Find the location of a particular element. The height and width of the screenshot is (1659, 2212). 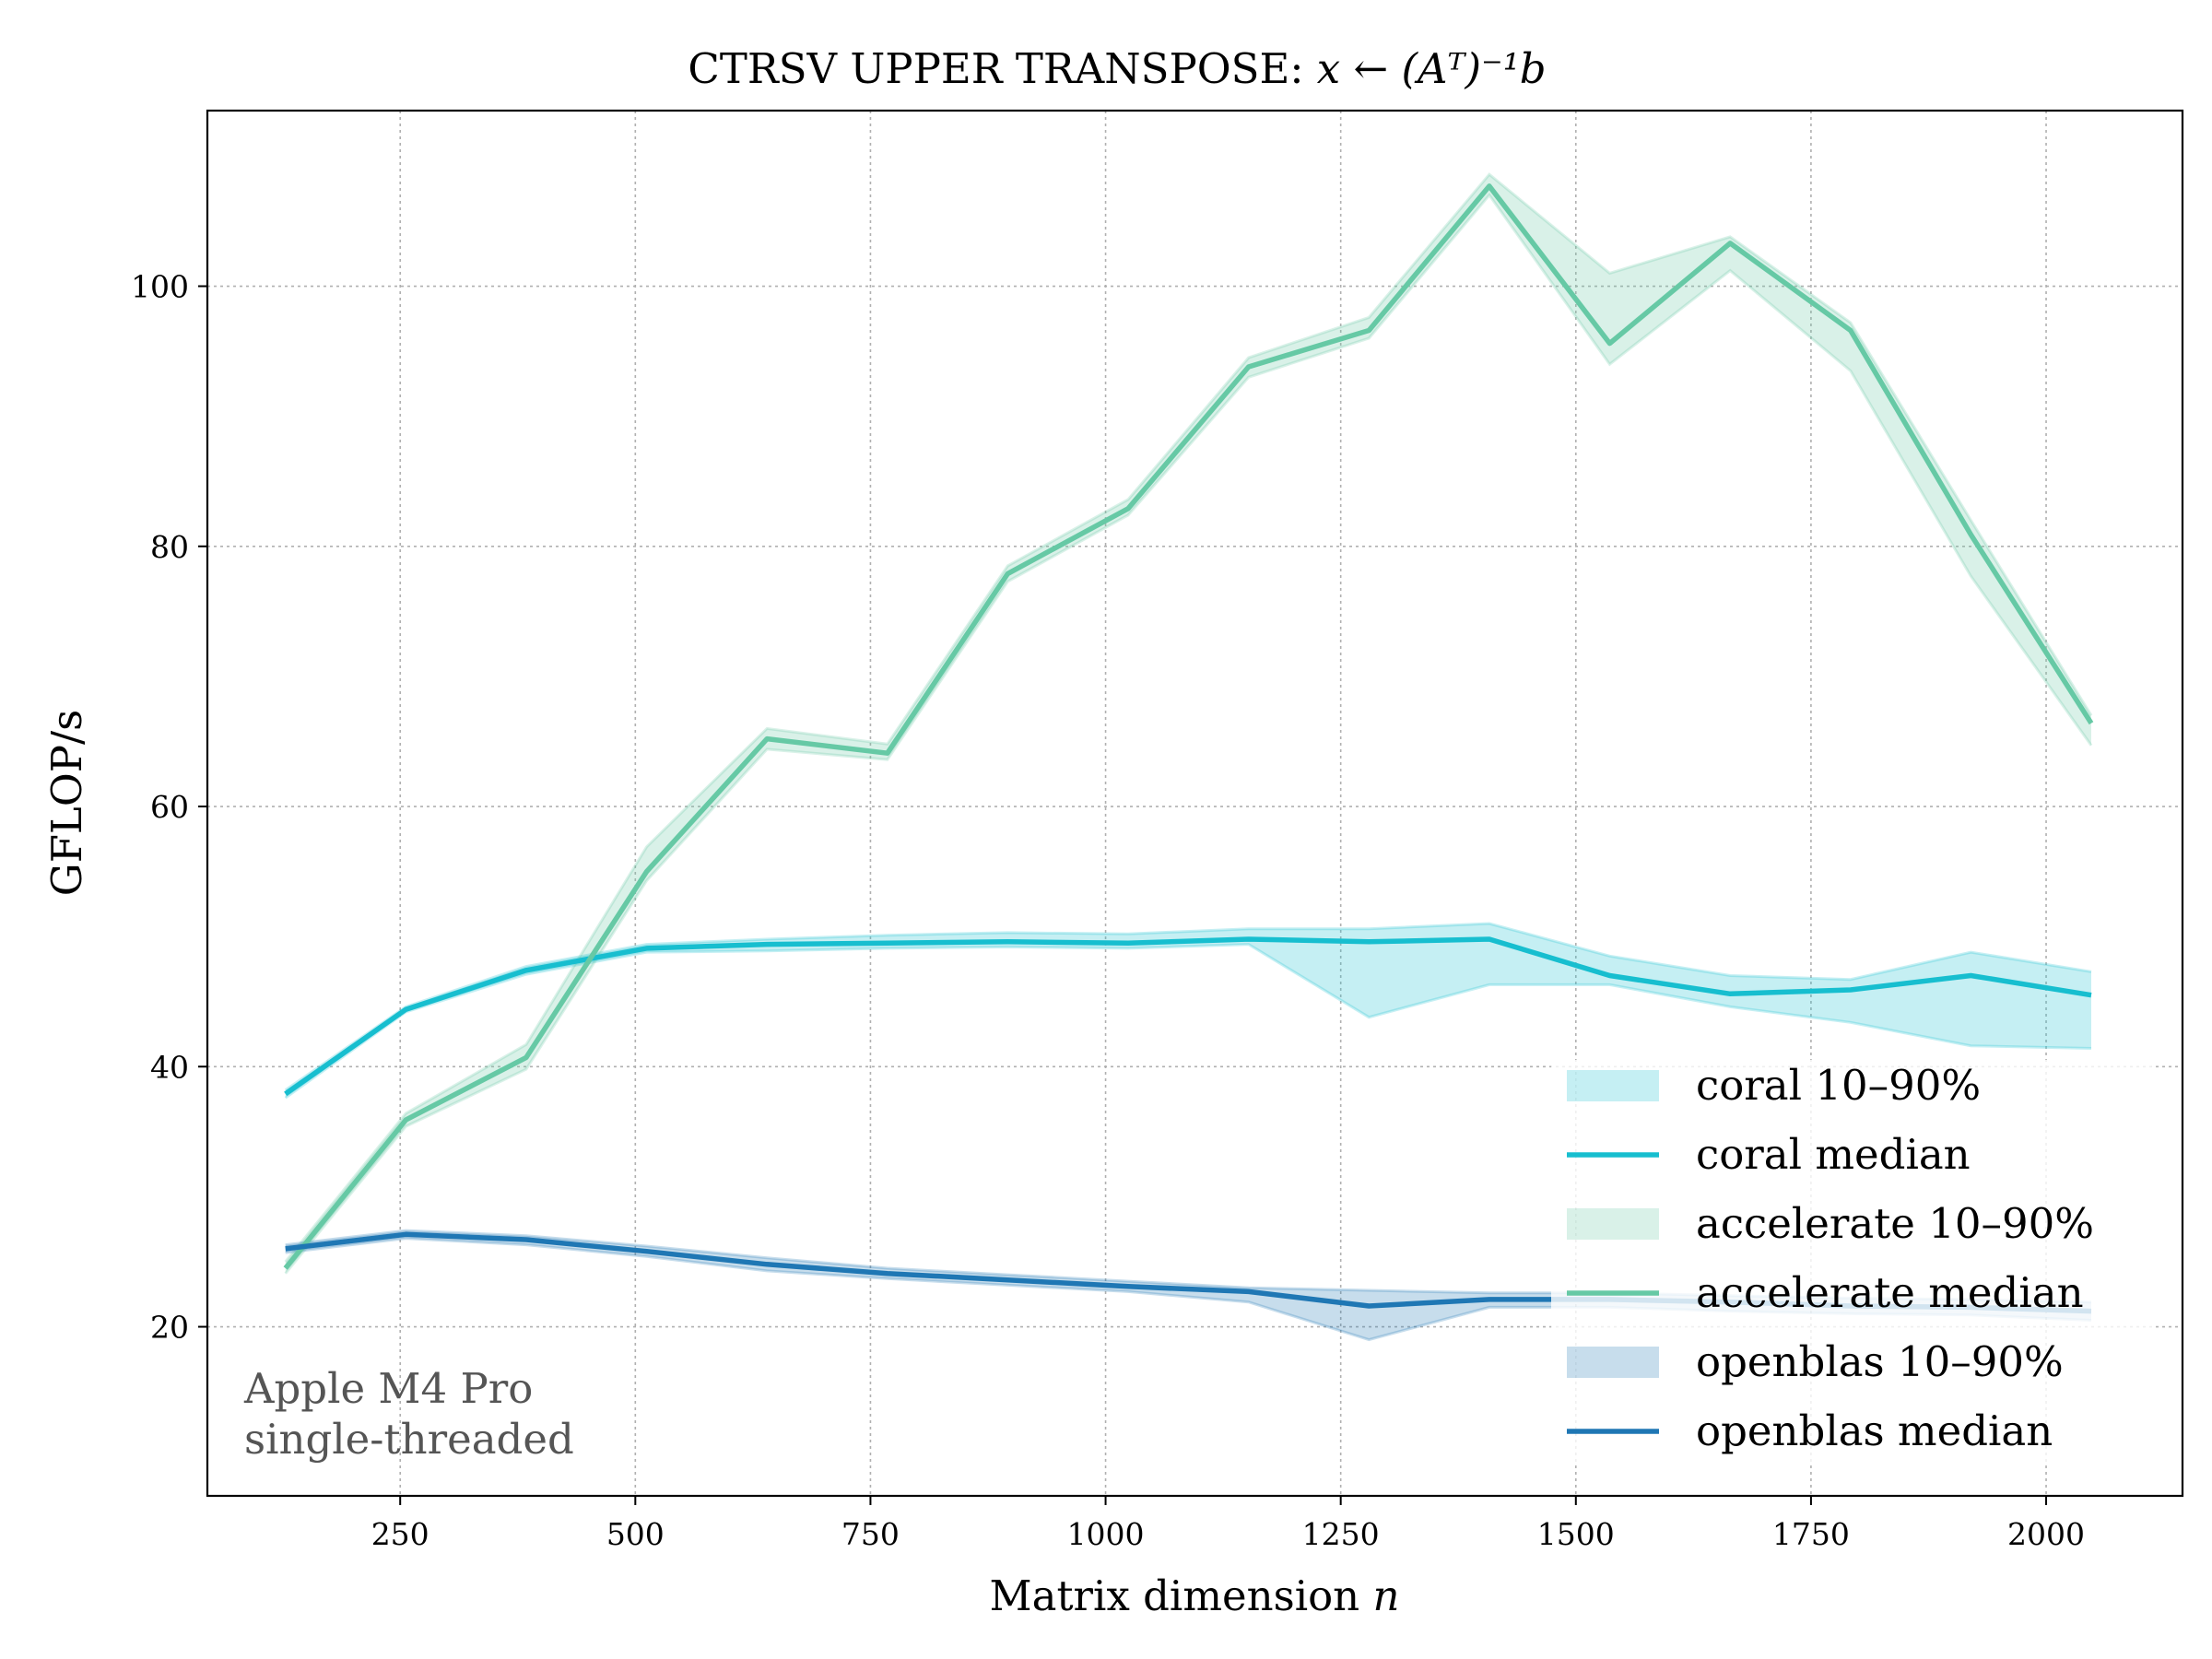

legend-label: coral median is located at coordinates (1833, 1154).